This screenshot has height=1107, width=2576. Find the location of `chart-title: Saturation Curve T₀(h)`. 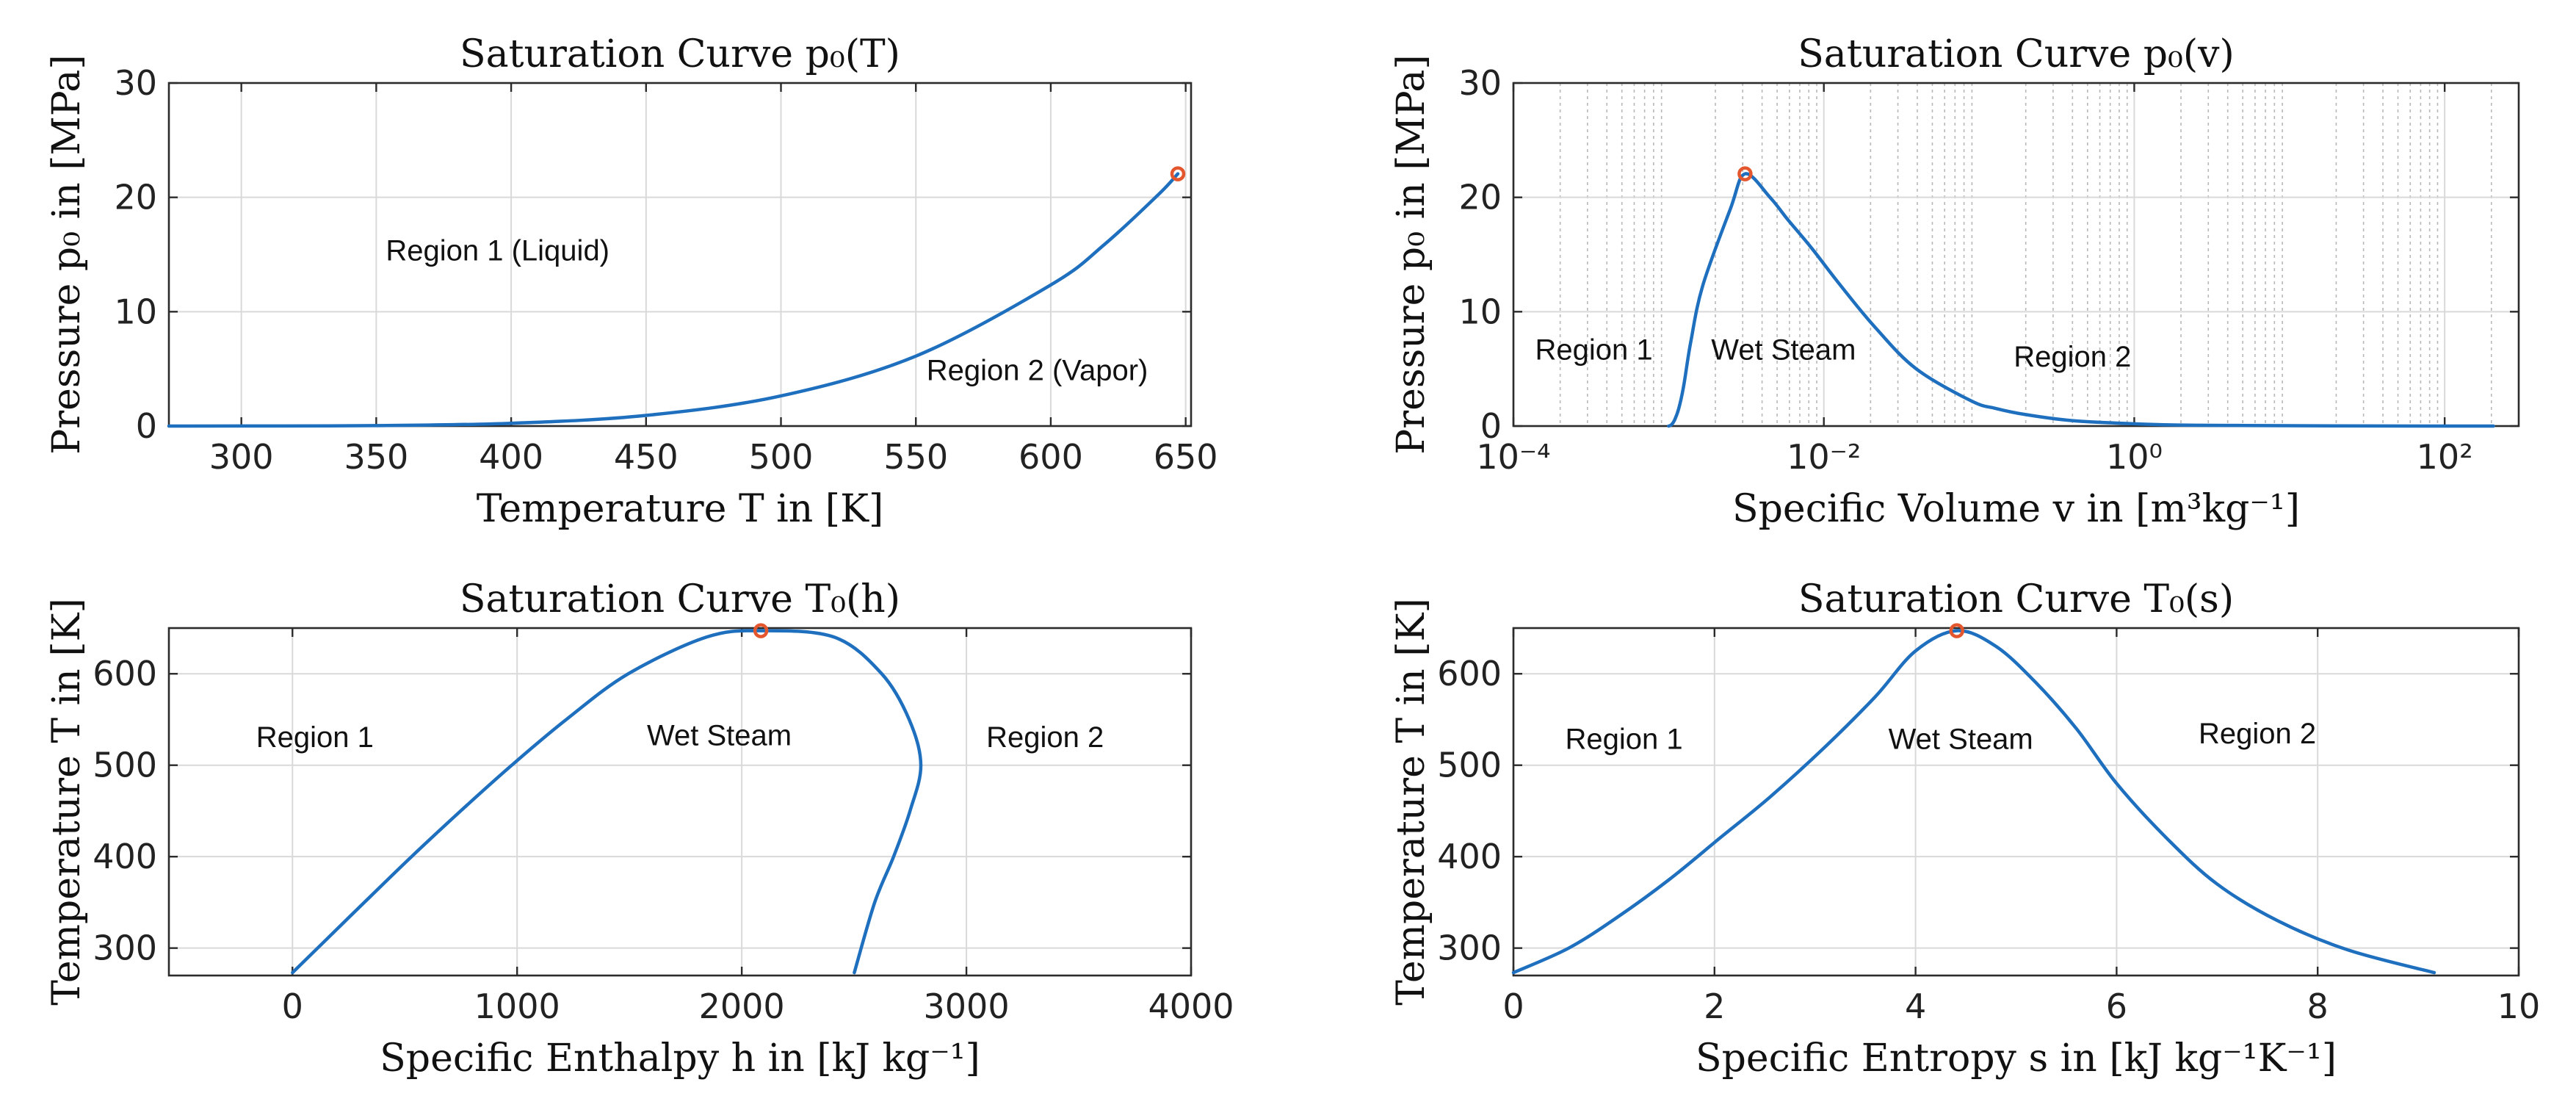

chart-title: Saturation Curve T₀(h) is located at coordinates (680, 599).